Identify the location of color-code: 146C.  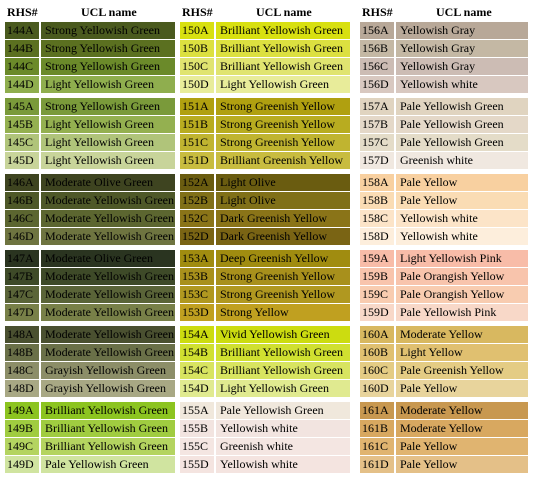
(22, 218).